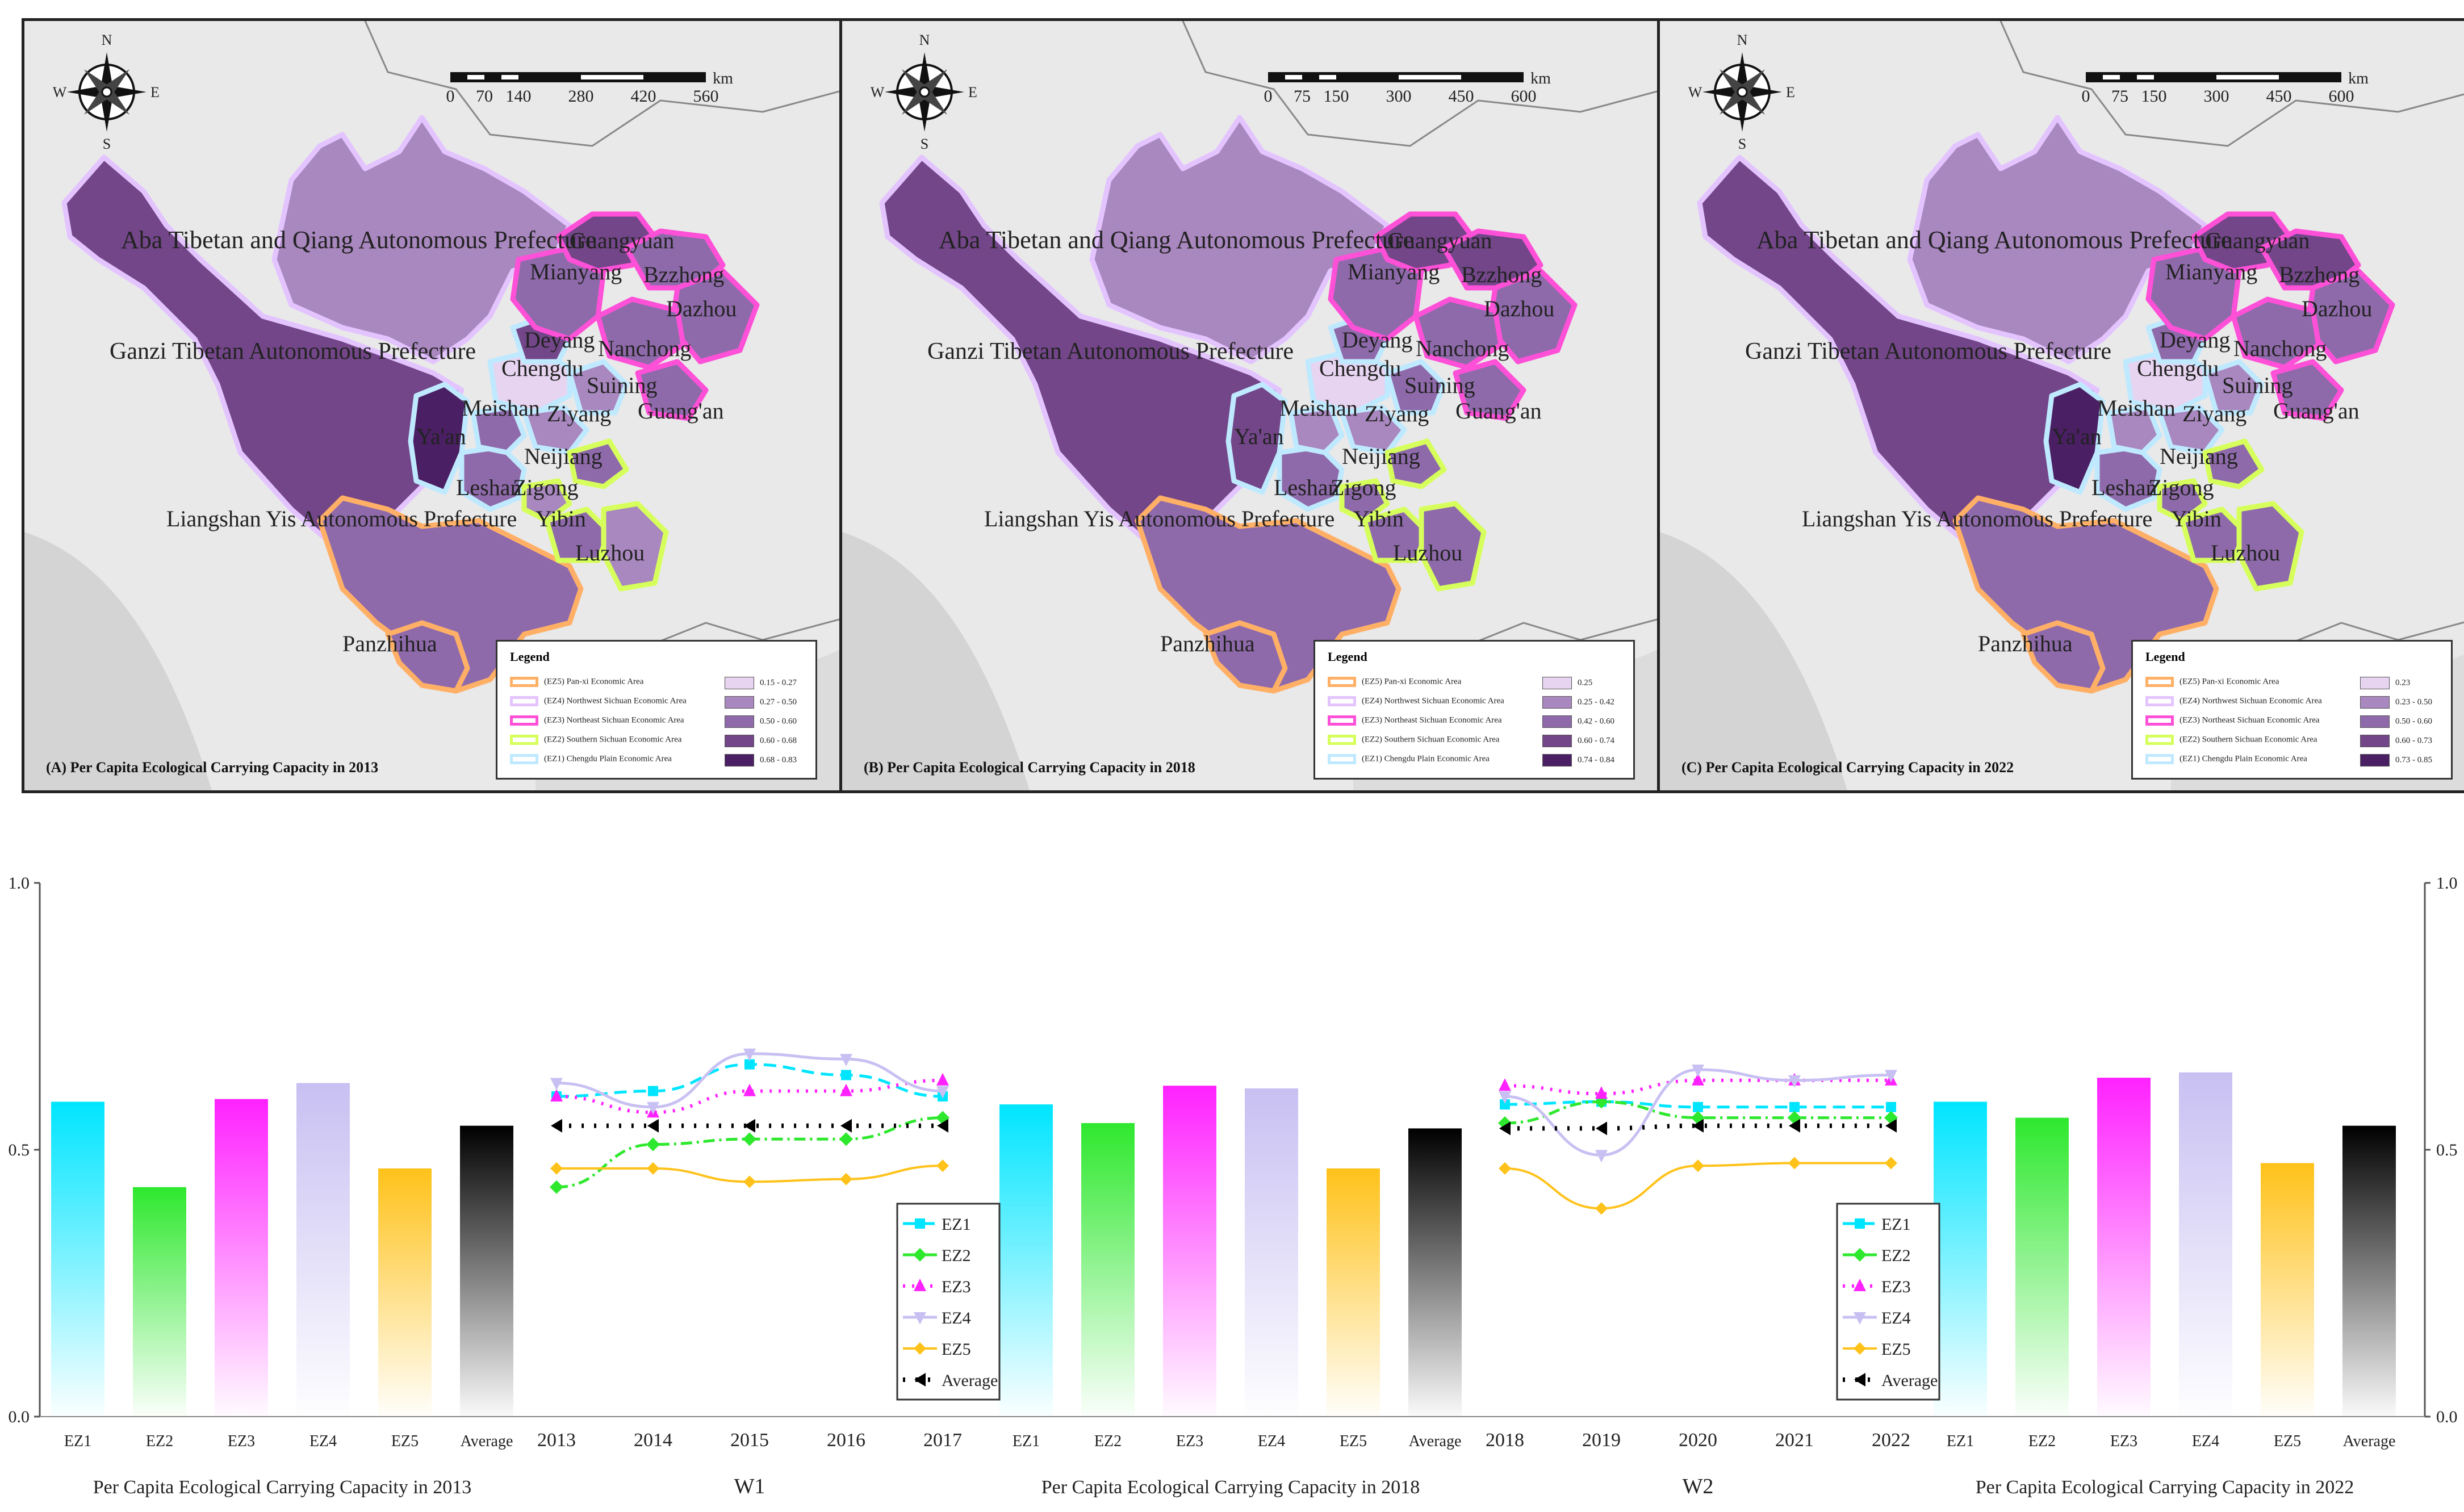 This screenshot has height=1512, width=2464. Describe the element at coordinates (1489, 390) in the screenshot. I see `region-guangan` at that location.